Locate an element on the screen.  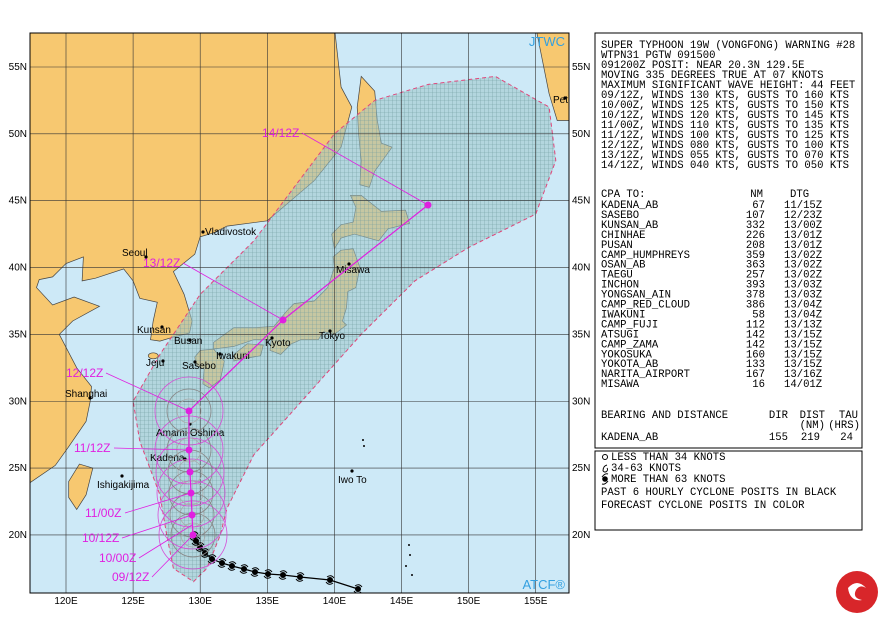
cpa-name: CHINHAE is located at coordinates (623, 236).